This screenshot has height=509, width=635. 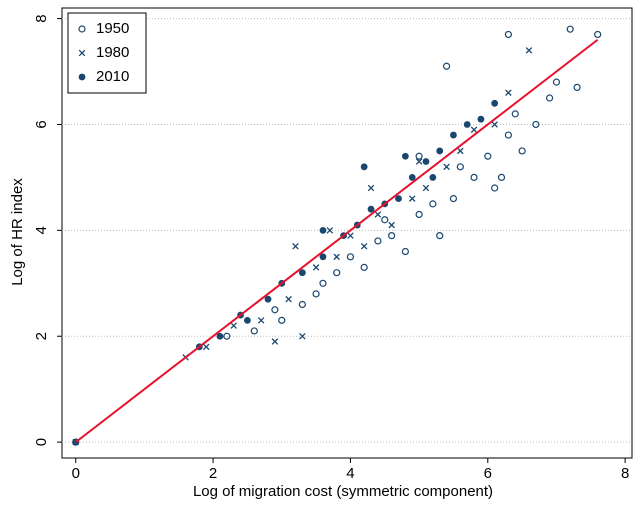 What do you see at coordinates (625, 473) in the screenshot?
I see `x-tick-label: 8` at bounding box center [625, 473].